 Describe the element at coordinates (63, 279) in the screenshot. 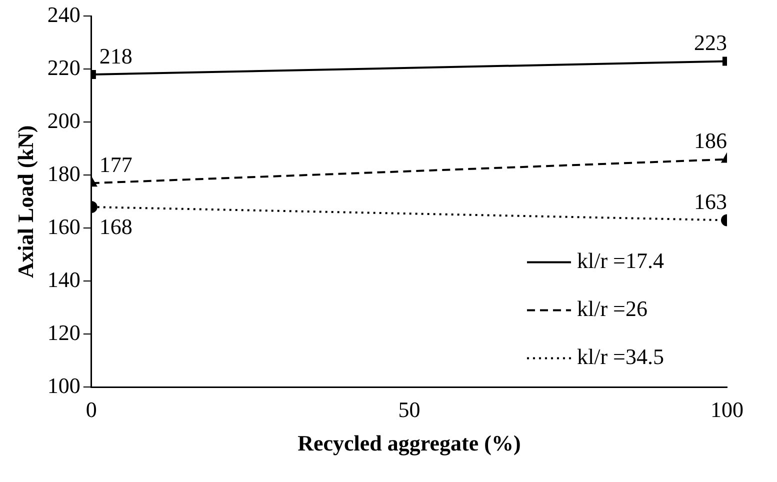

I see `y-tick-label: 140` at that location.